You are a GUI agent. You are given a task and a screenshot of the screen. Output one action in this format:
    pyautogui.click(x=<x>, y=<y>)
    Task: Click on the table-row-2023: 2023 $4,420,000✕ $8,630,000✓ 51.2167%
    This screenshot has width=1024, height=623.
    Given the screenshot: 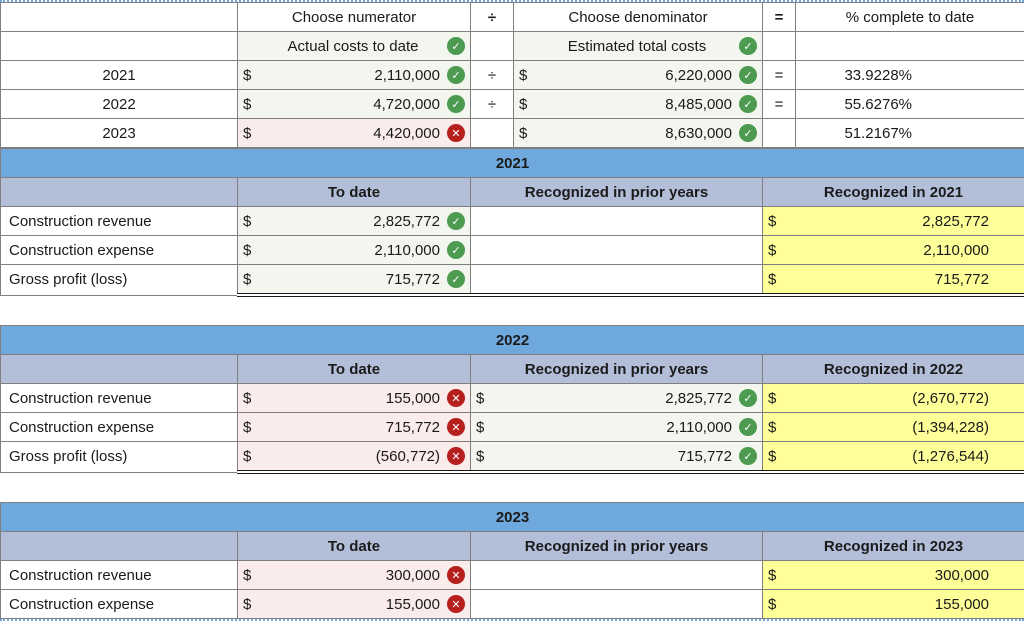 What is the action you would take?
    pyautogui.click(x=512, y=133)
    